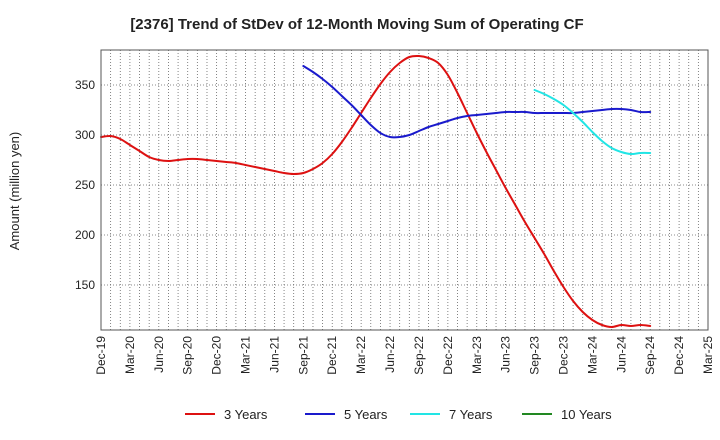 This screenshot has height=440, width=720. Describe the element at coordinates (535, 355) in the screenshot. I see `x-tick-label: Sep-23` at that location.